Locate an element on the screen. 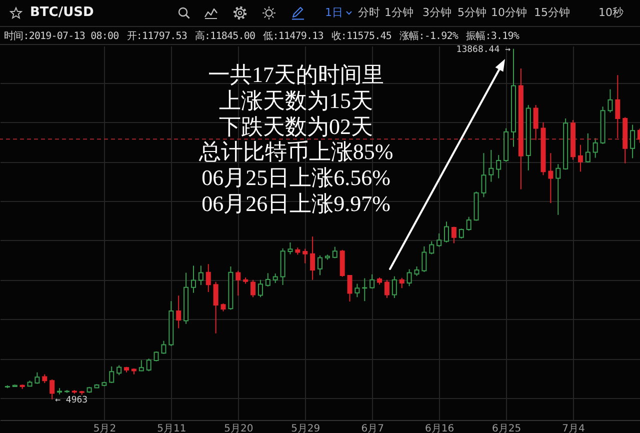 Image resolution: width=640 pixels, height=433 pixels. annotation: 上涨天数为15天 is located at coordinates (296, 101).